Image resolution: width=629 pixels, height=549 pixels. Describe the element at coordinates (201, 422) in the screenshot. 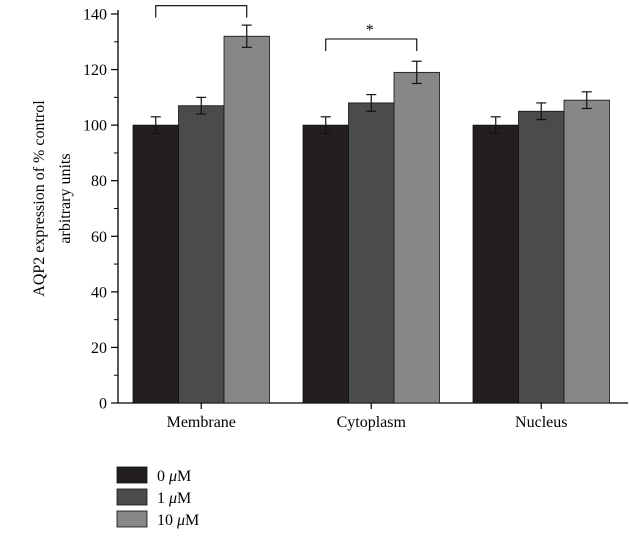

I see `x-category-label: Membrane` at that location.